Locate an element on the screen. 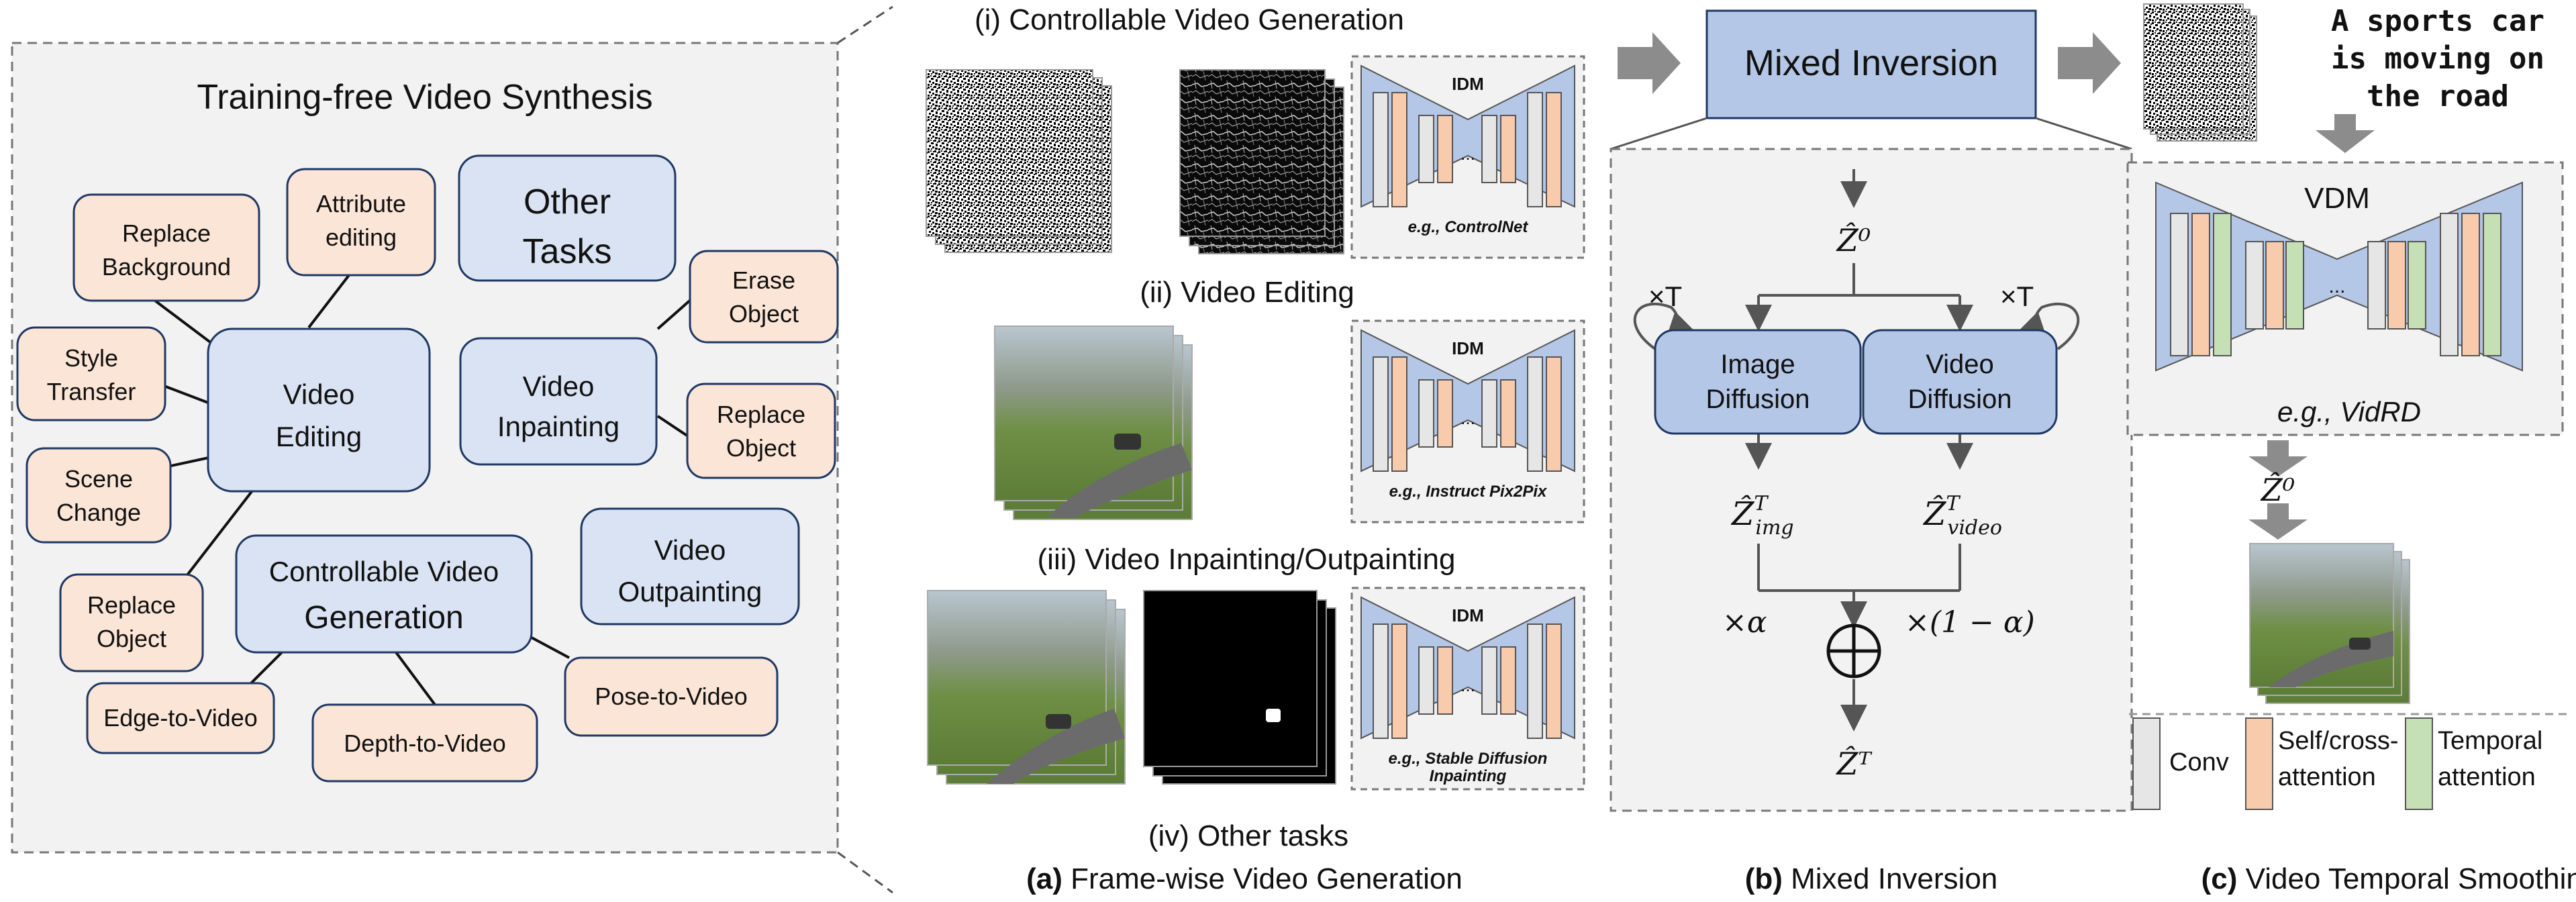  caption-c: (c) Video Temporal Smoothing is located at coordinates (2388, 878).